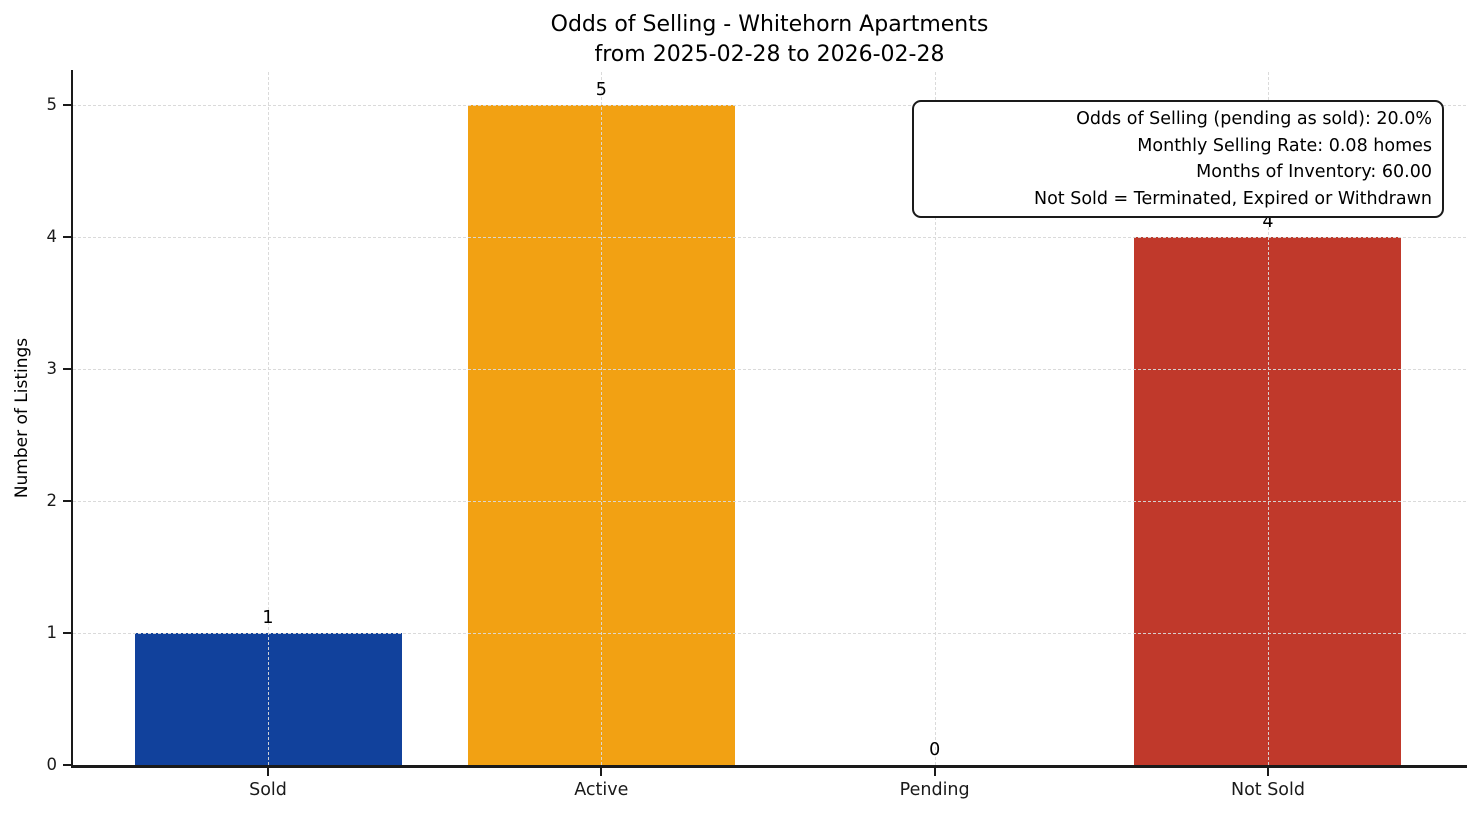 The height and width of the screenshot is (816, 1481). I want to click on x-tick-label-pending: Pending, so click(934, 790).